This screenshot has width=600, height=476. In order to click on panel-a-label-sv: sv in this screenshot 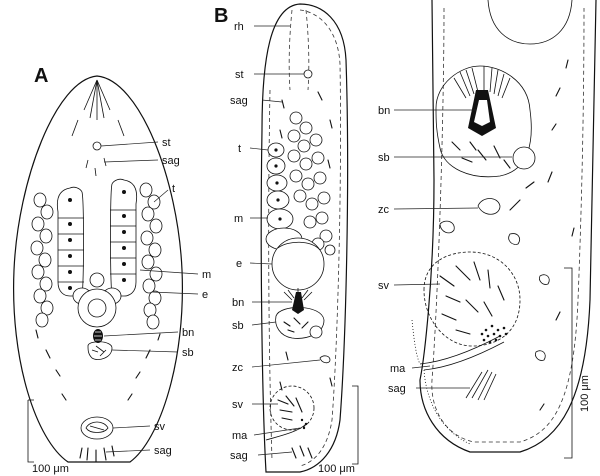, I will do `click(160, 427)`.